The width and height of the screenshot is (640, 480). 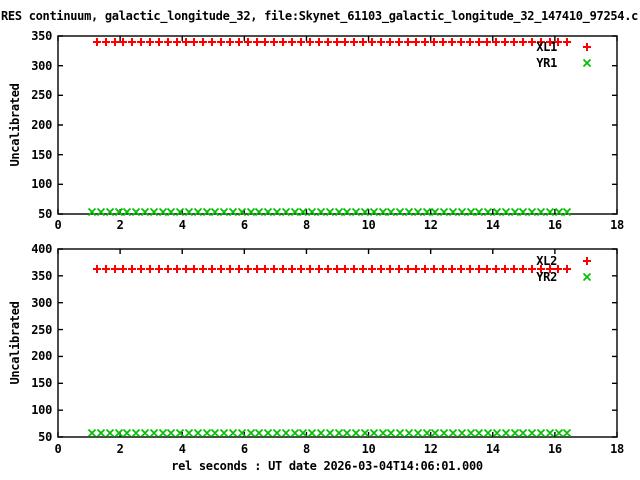 I want to click on y-tick-label-bottom: 100, so click(x=41, y=410).